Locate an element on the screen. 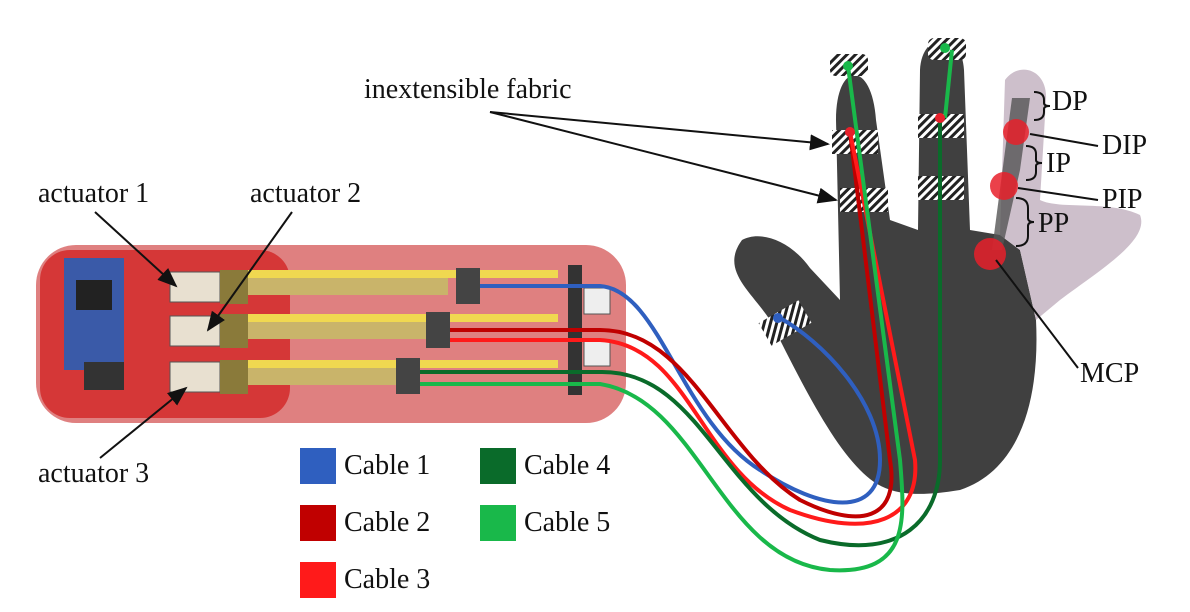 The height and width of the screenshot is (612, 1190). actuator-1-housing is located at coordinates (363, 286).